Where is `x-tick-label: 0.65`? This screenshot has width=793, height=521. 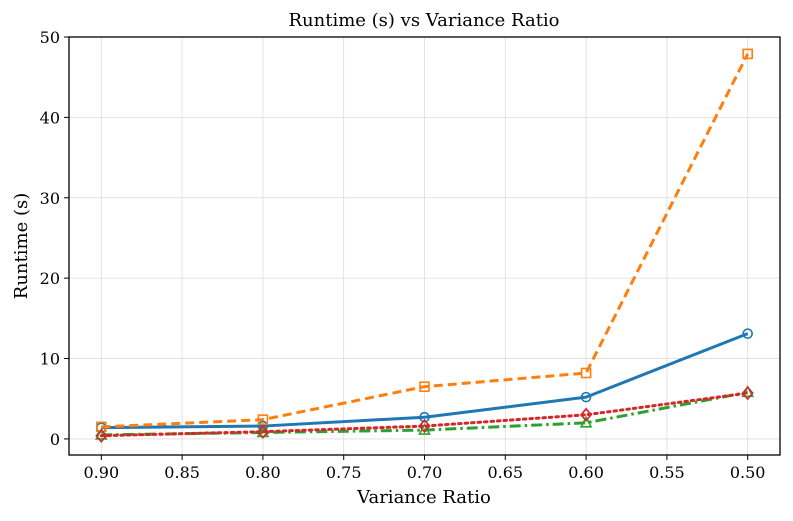 x-tick-label: 0.65 is located at coordinates (505, 472).